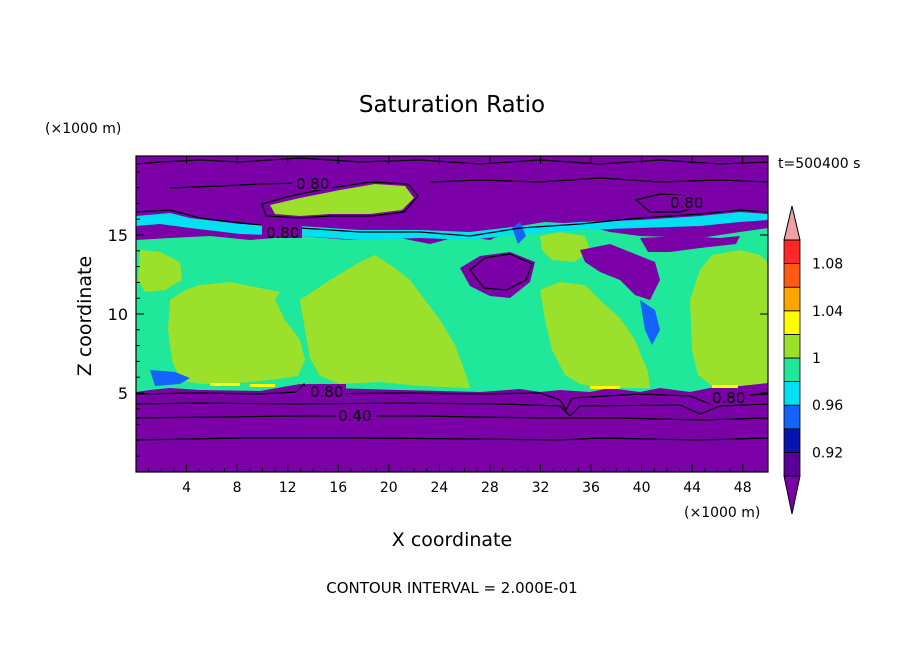 The width and height of the screenshot is (904, 654). Describe the element at coordinates (354, 416) in the screenshot. I see `contour-label: 0.40` at that location.